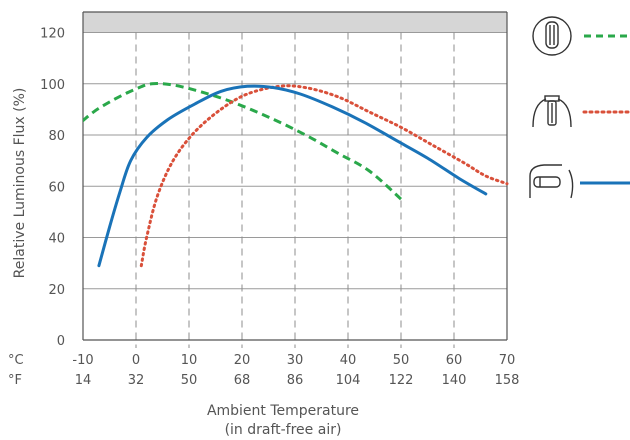 This screenshot has height=440, width=630. Describe the element at coordinates (295, 360) in the screenshot. I see `x-tick-label-celsius: 30` at that location.